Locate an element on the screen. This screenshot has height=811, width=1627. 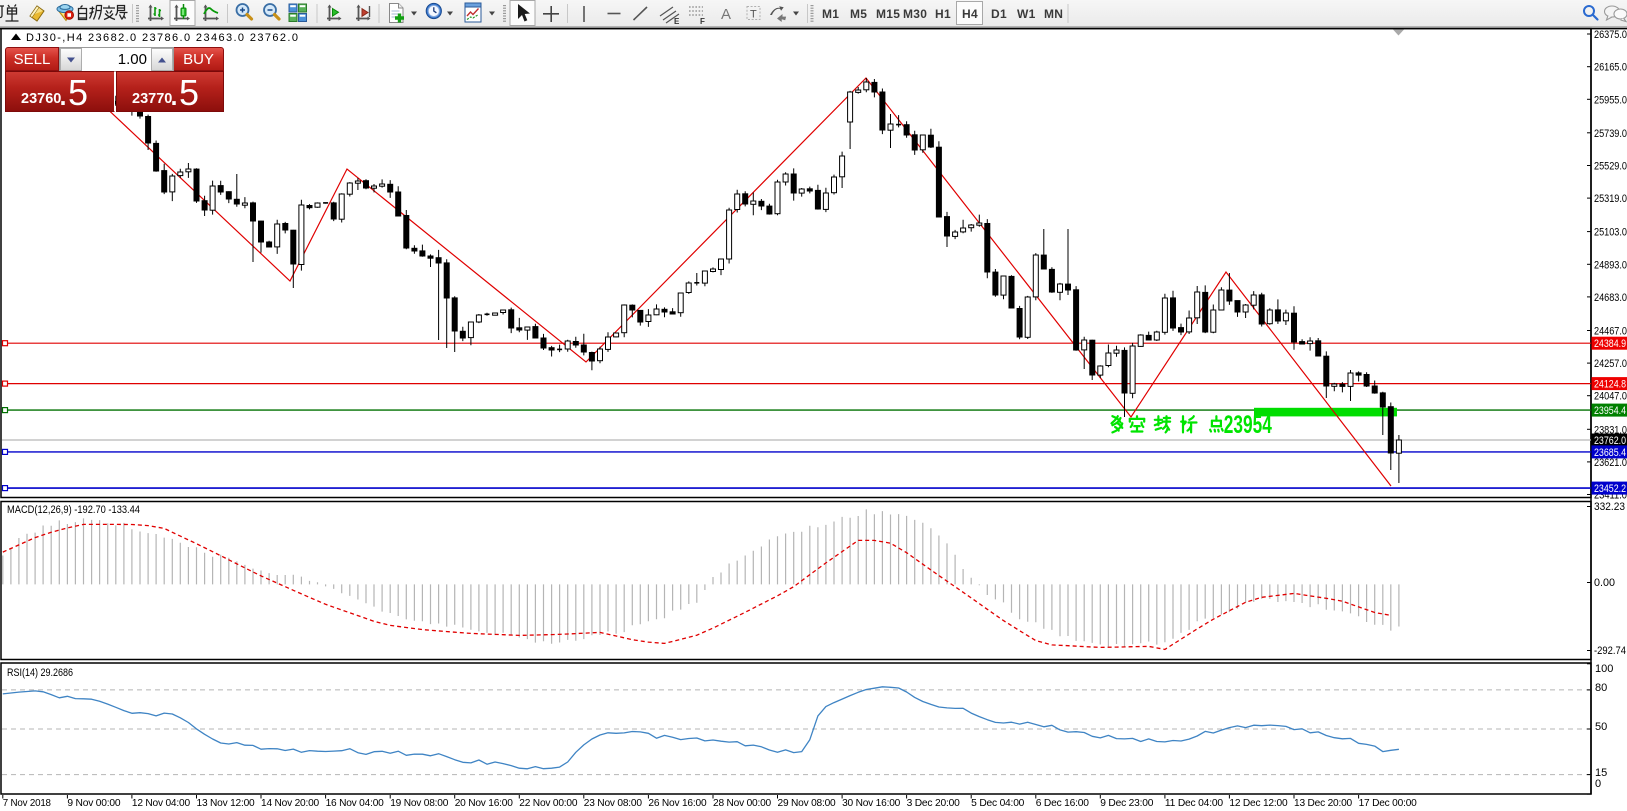
svg-text: 25319.0 is located at coordinates (1610, 199).